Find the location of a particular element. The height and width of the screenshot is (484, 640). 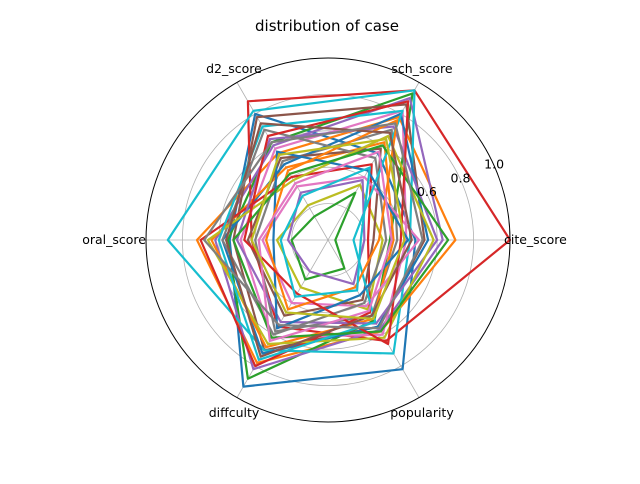

axis-label-oral_score: oral_score is located at coordinates (114, 239).